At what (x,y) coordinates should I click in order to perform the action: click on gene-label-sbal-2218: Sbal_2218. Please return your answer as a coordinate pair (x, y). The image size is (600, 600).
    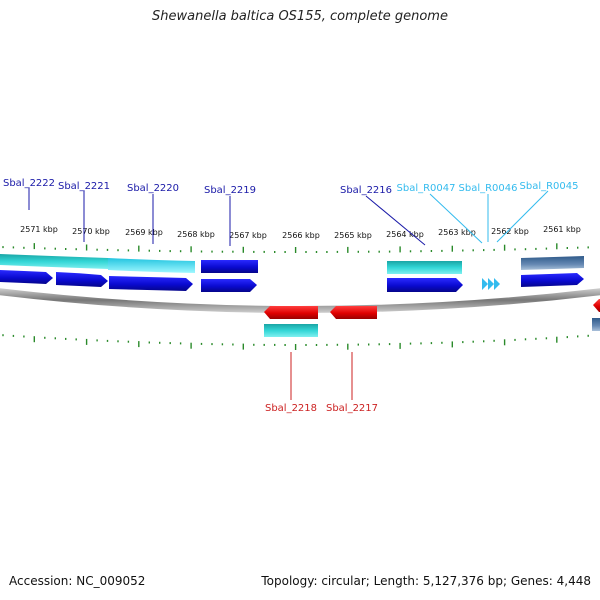
    Looking at the image, I should click on (291, 408).